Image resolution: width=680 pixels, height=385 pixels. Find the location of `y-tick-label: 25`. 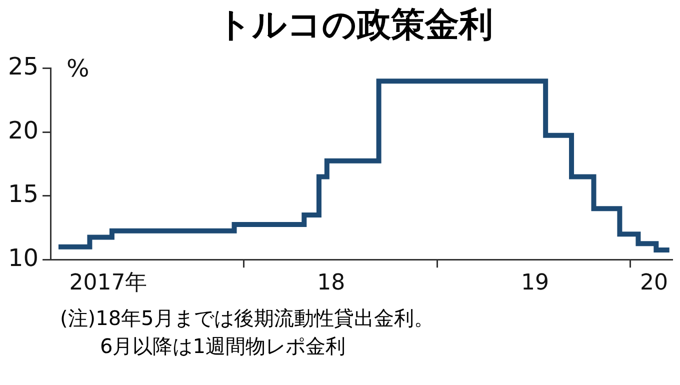

y-tick-label: 25 is located at coordinates (23, 66).